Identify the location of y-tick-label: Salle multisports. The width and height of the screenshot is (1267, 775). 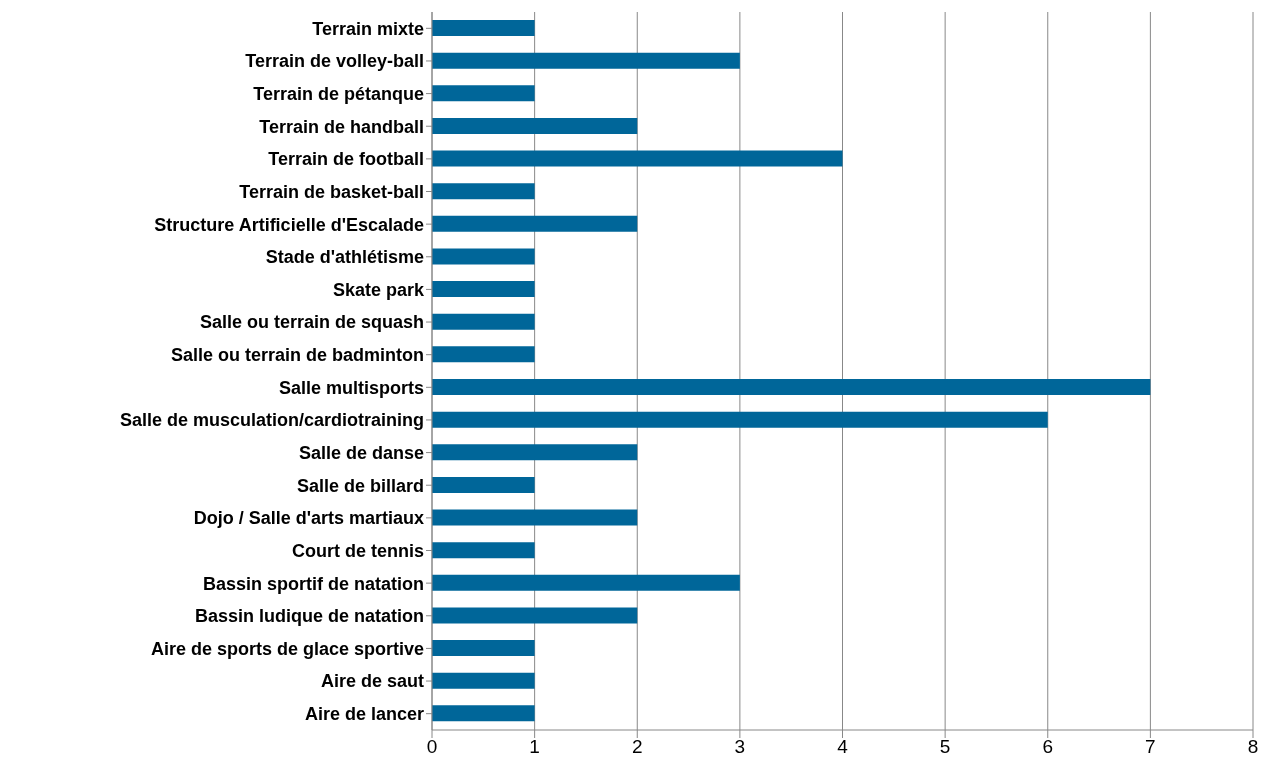
(351, 387).